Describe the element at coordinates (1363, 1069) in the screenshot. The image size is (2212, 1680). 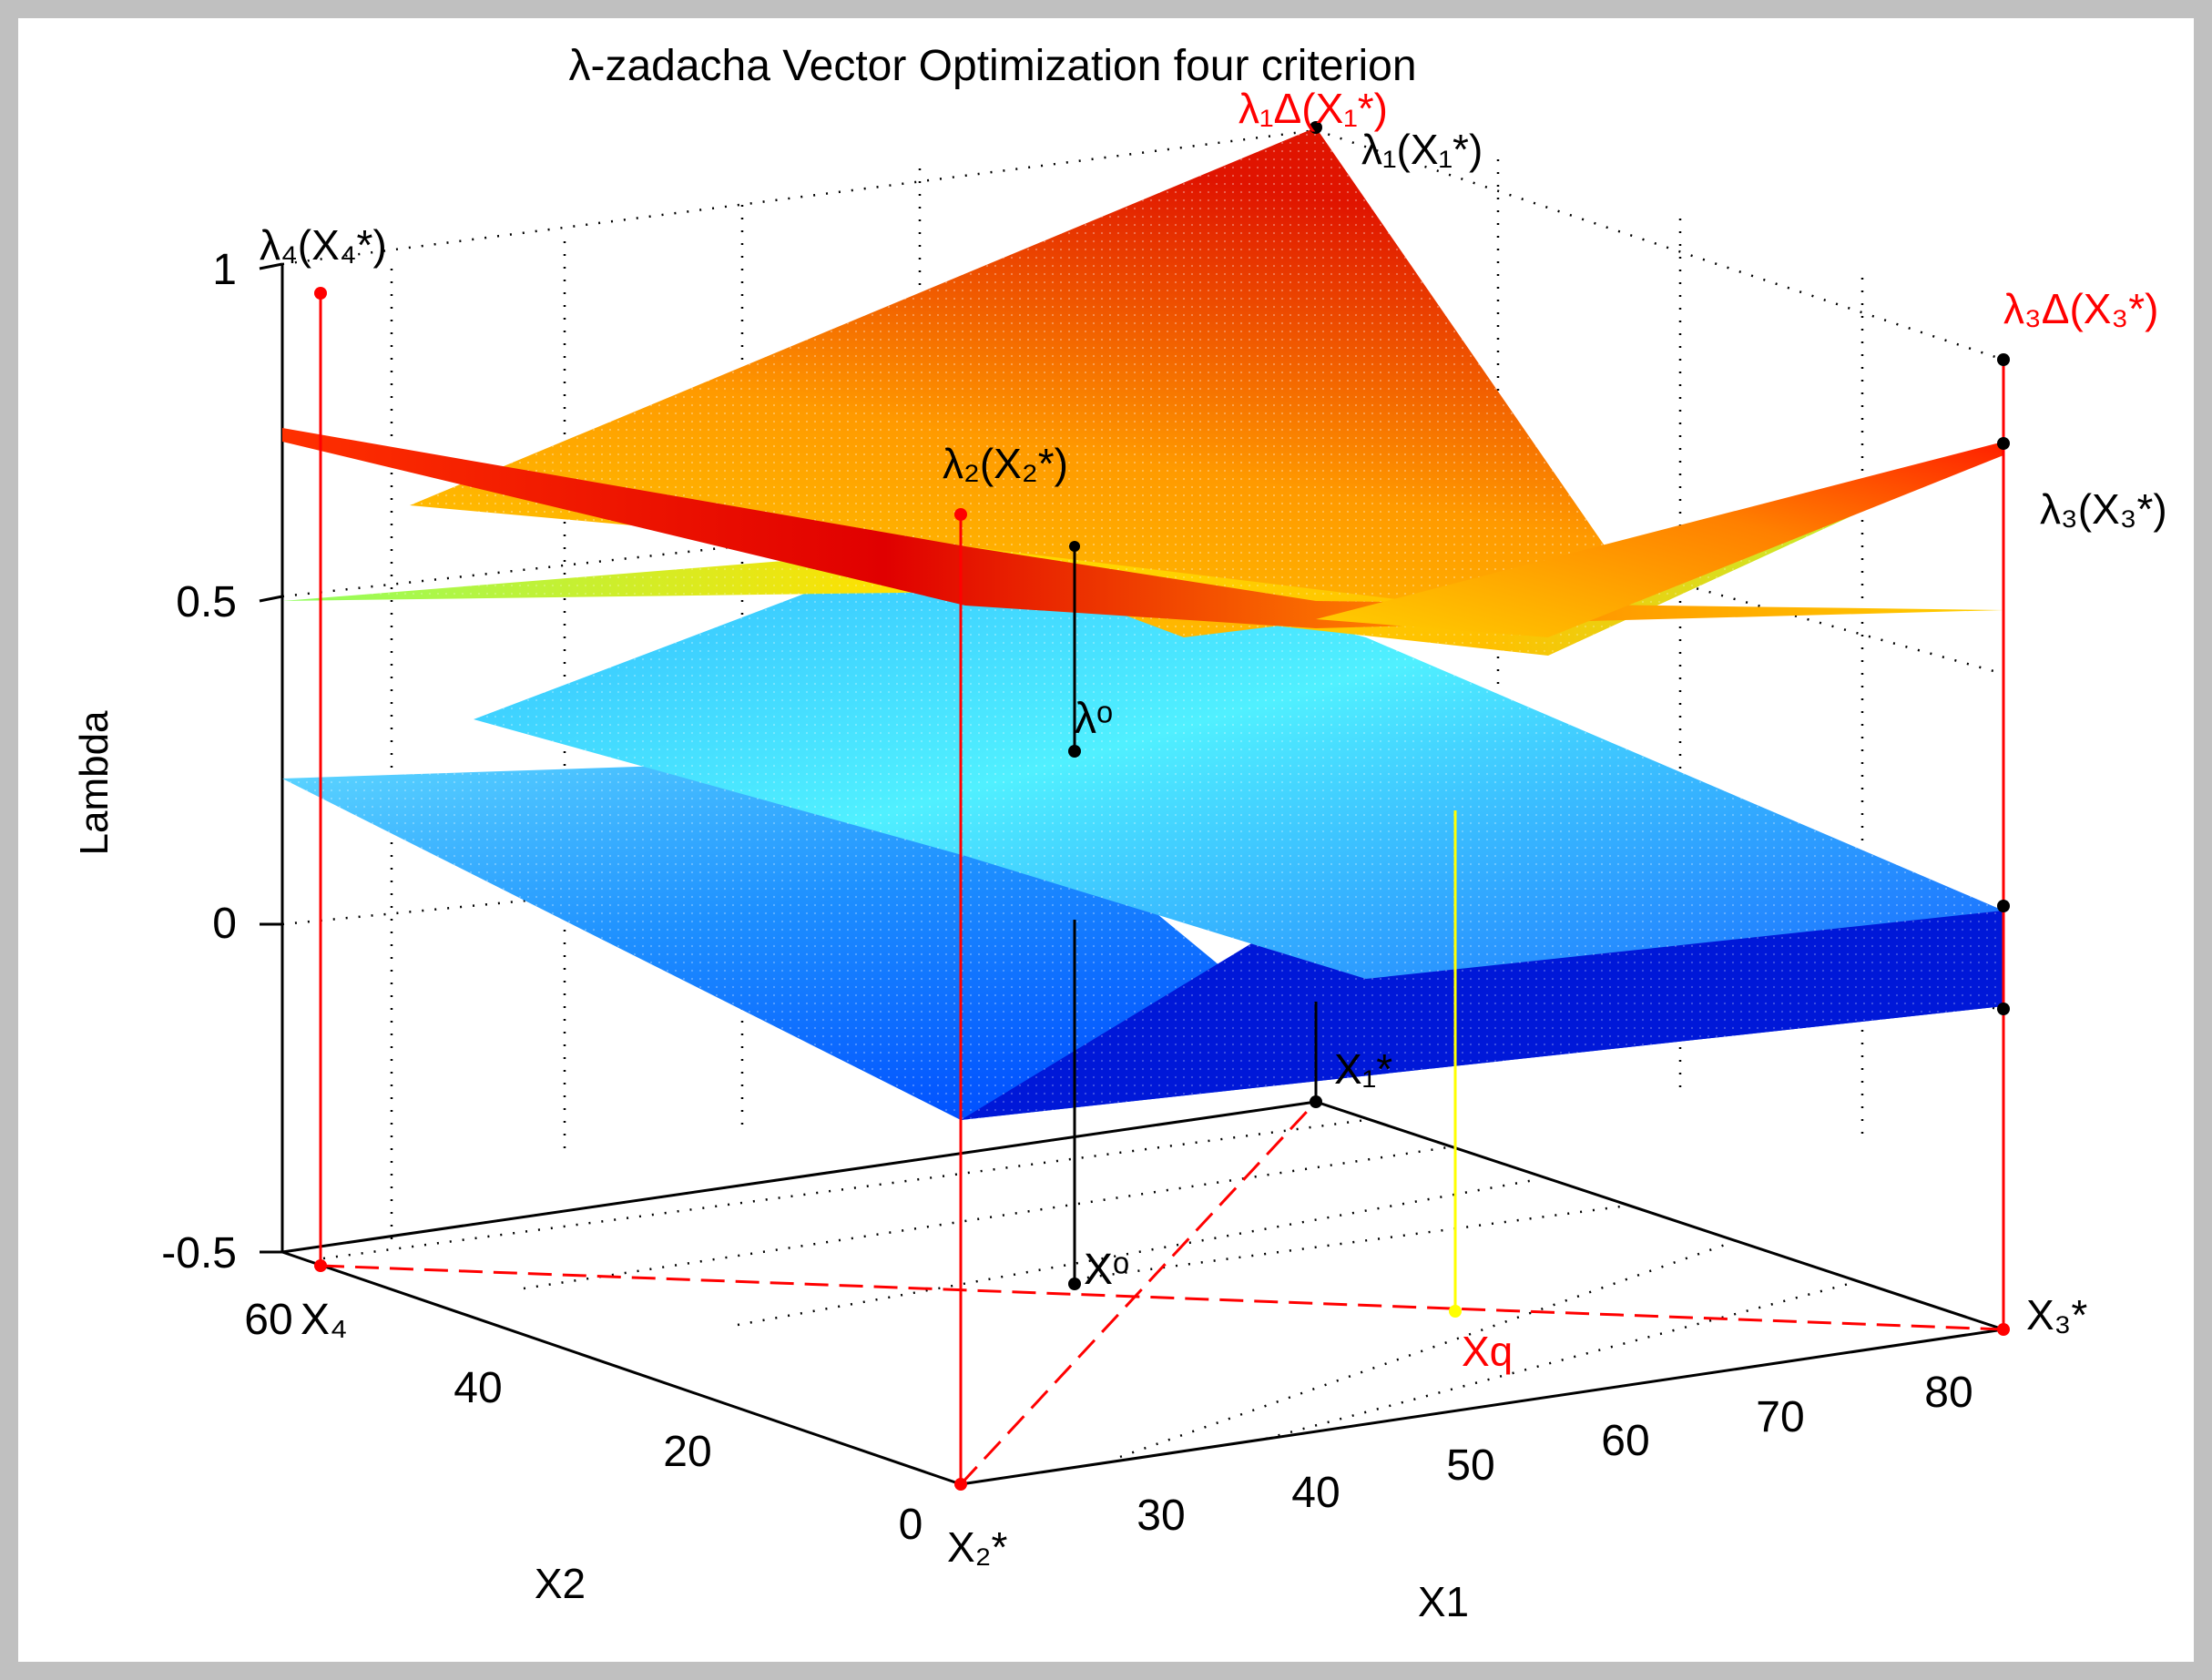
I see `annotation-x1-star: X₁*` at that location.